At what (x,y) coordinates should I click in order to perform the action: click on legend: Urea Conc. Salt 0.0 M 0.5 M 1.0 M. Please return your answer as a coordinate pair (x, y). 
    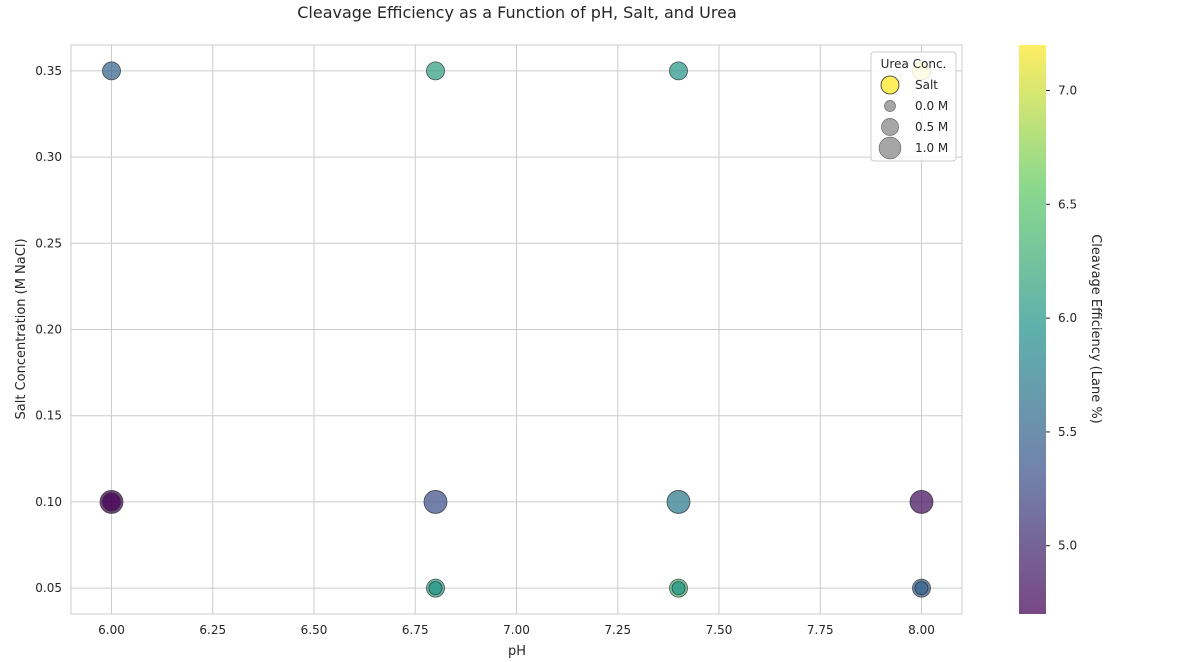
    Looking at the image, I should click on (913, 106).